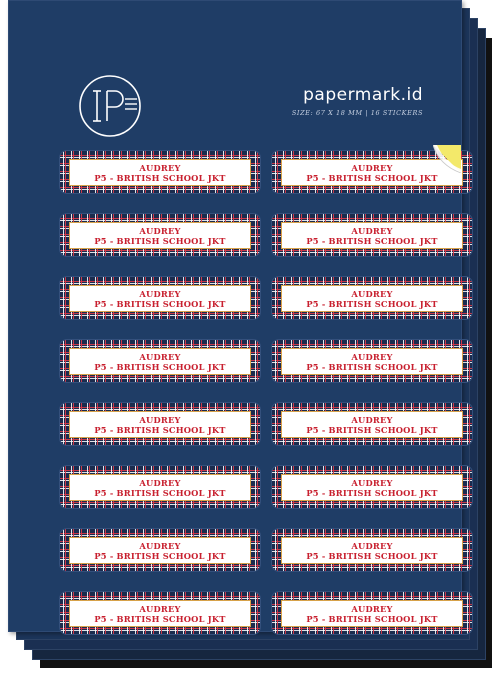 This screenshot has width=500, height=680. Describe the element at coordinates (110, 106) in the screenshot. I see `papermark-ip-logo-icon` at that location.